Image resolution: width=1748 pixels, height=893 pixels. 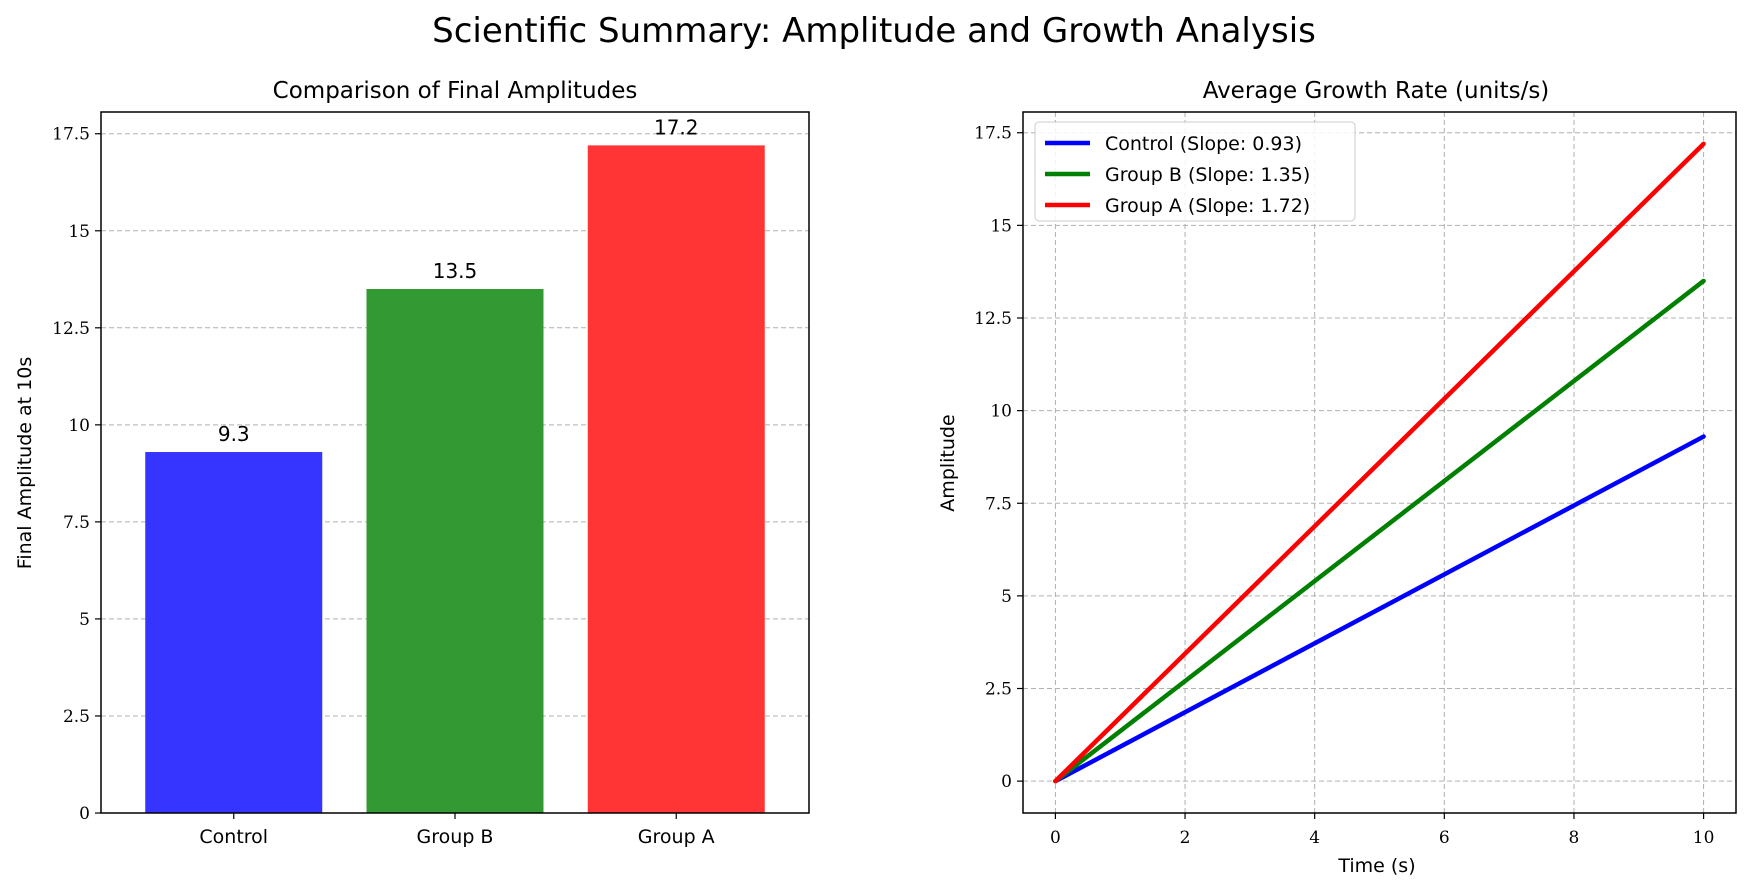 I want to click on line-chart-x-axis: 0 2 4 6 8 10, so click(x=1382, y=830).